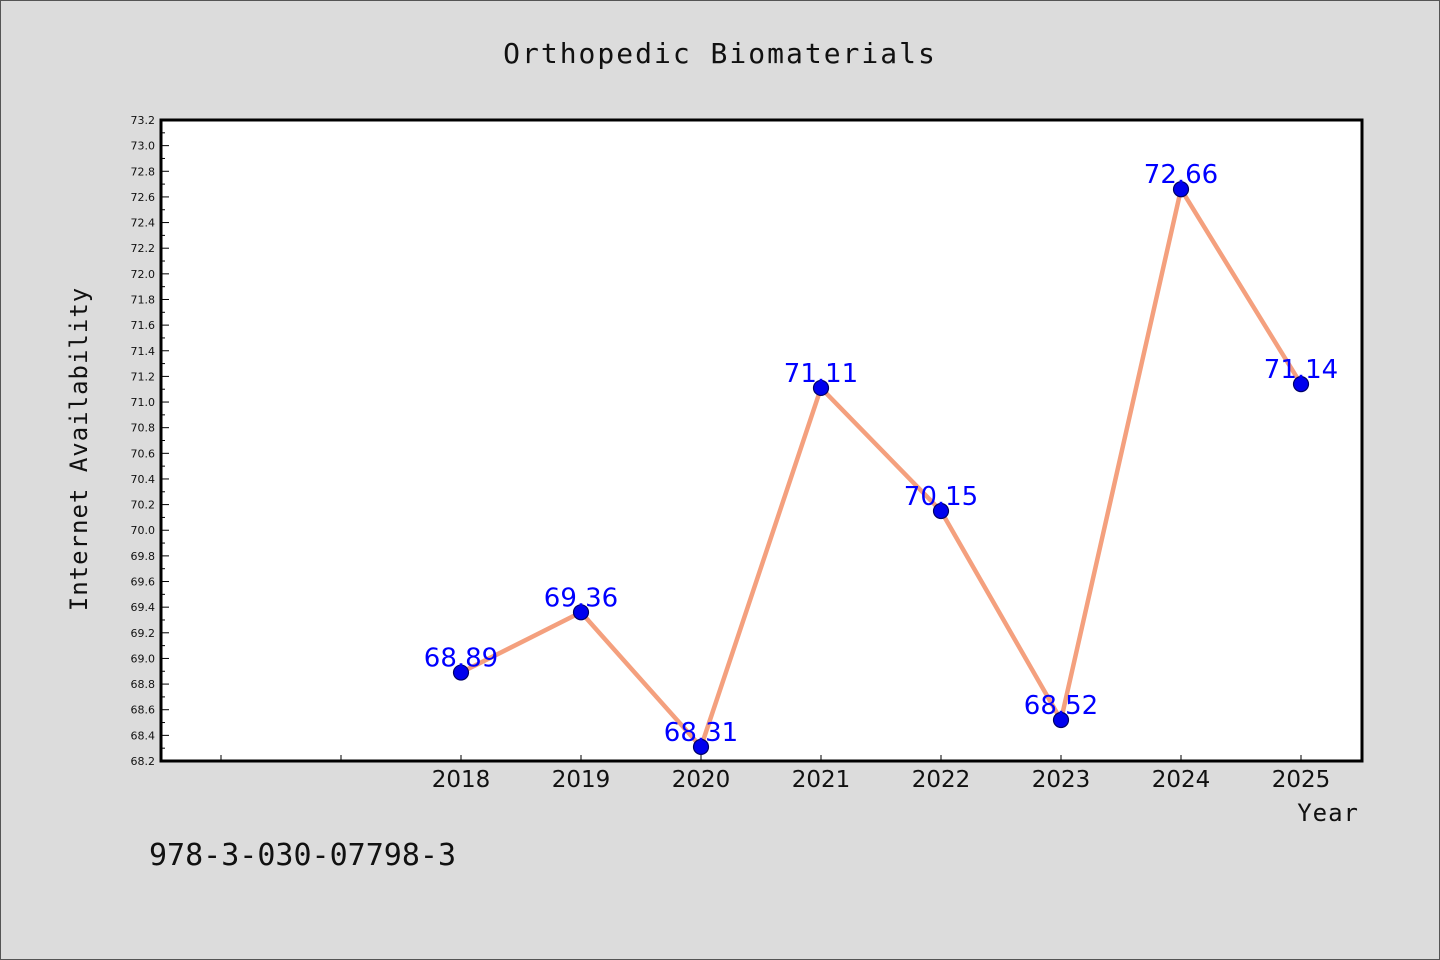  Describe the element at coordinates (143, 761) in the screenshot. I see `y-tick-label: 68.2` at that location.